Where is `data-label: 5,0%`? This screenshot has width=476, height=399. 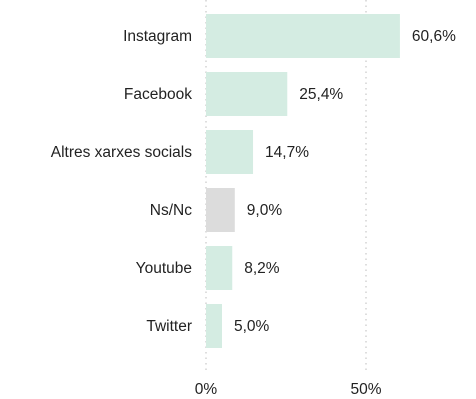 data-label: 5,0% is located at coordinates (252, 326).